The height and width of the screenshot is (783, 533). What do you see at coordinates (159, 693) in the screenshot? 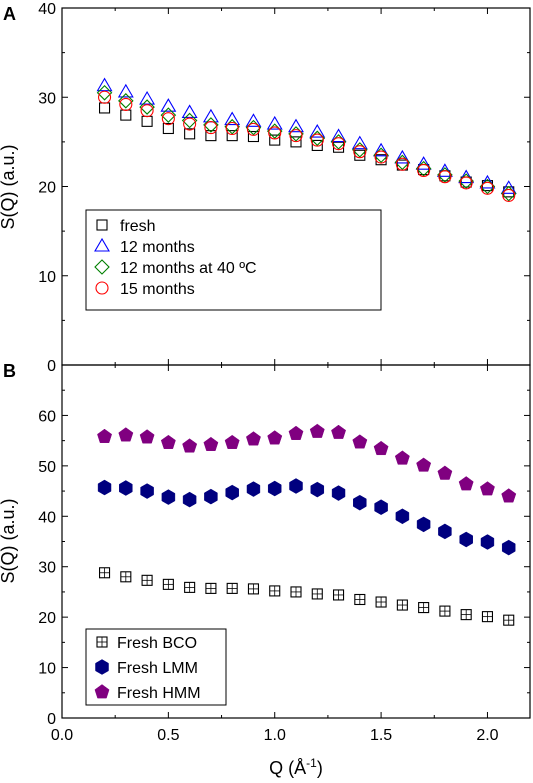
I see `panel-b-legend-label: Fresh HMM` at bounding box center [159, 693].